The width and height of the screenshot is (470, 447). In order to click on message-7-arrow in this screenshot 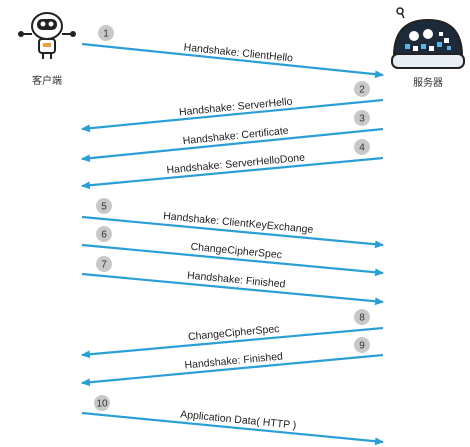, I will do `click(232, 289)`.